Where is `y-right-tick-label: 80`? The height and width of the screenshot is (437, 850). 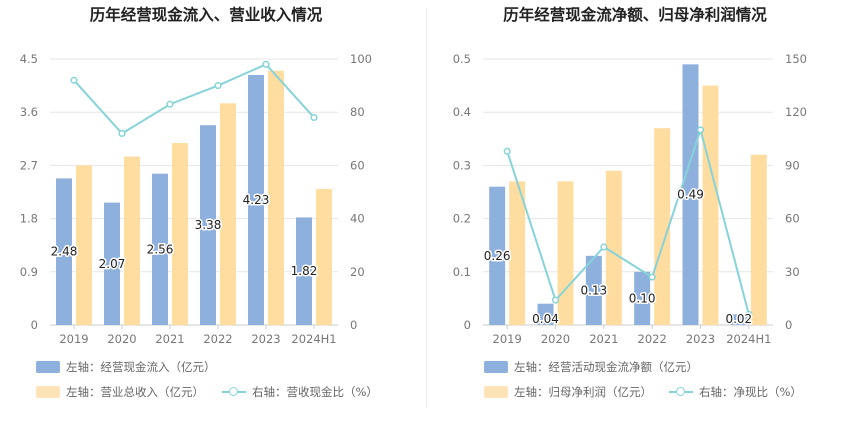 y-right-tick-label: 80 is located at coordinates (357, 112).